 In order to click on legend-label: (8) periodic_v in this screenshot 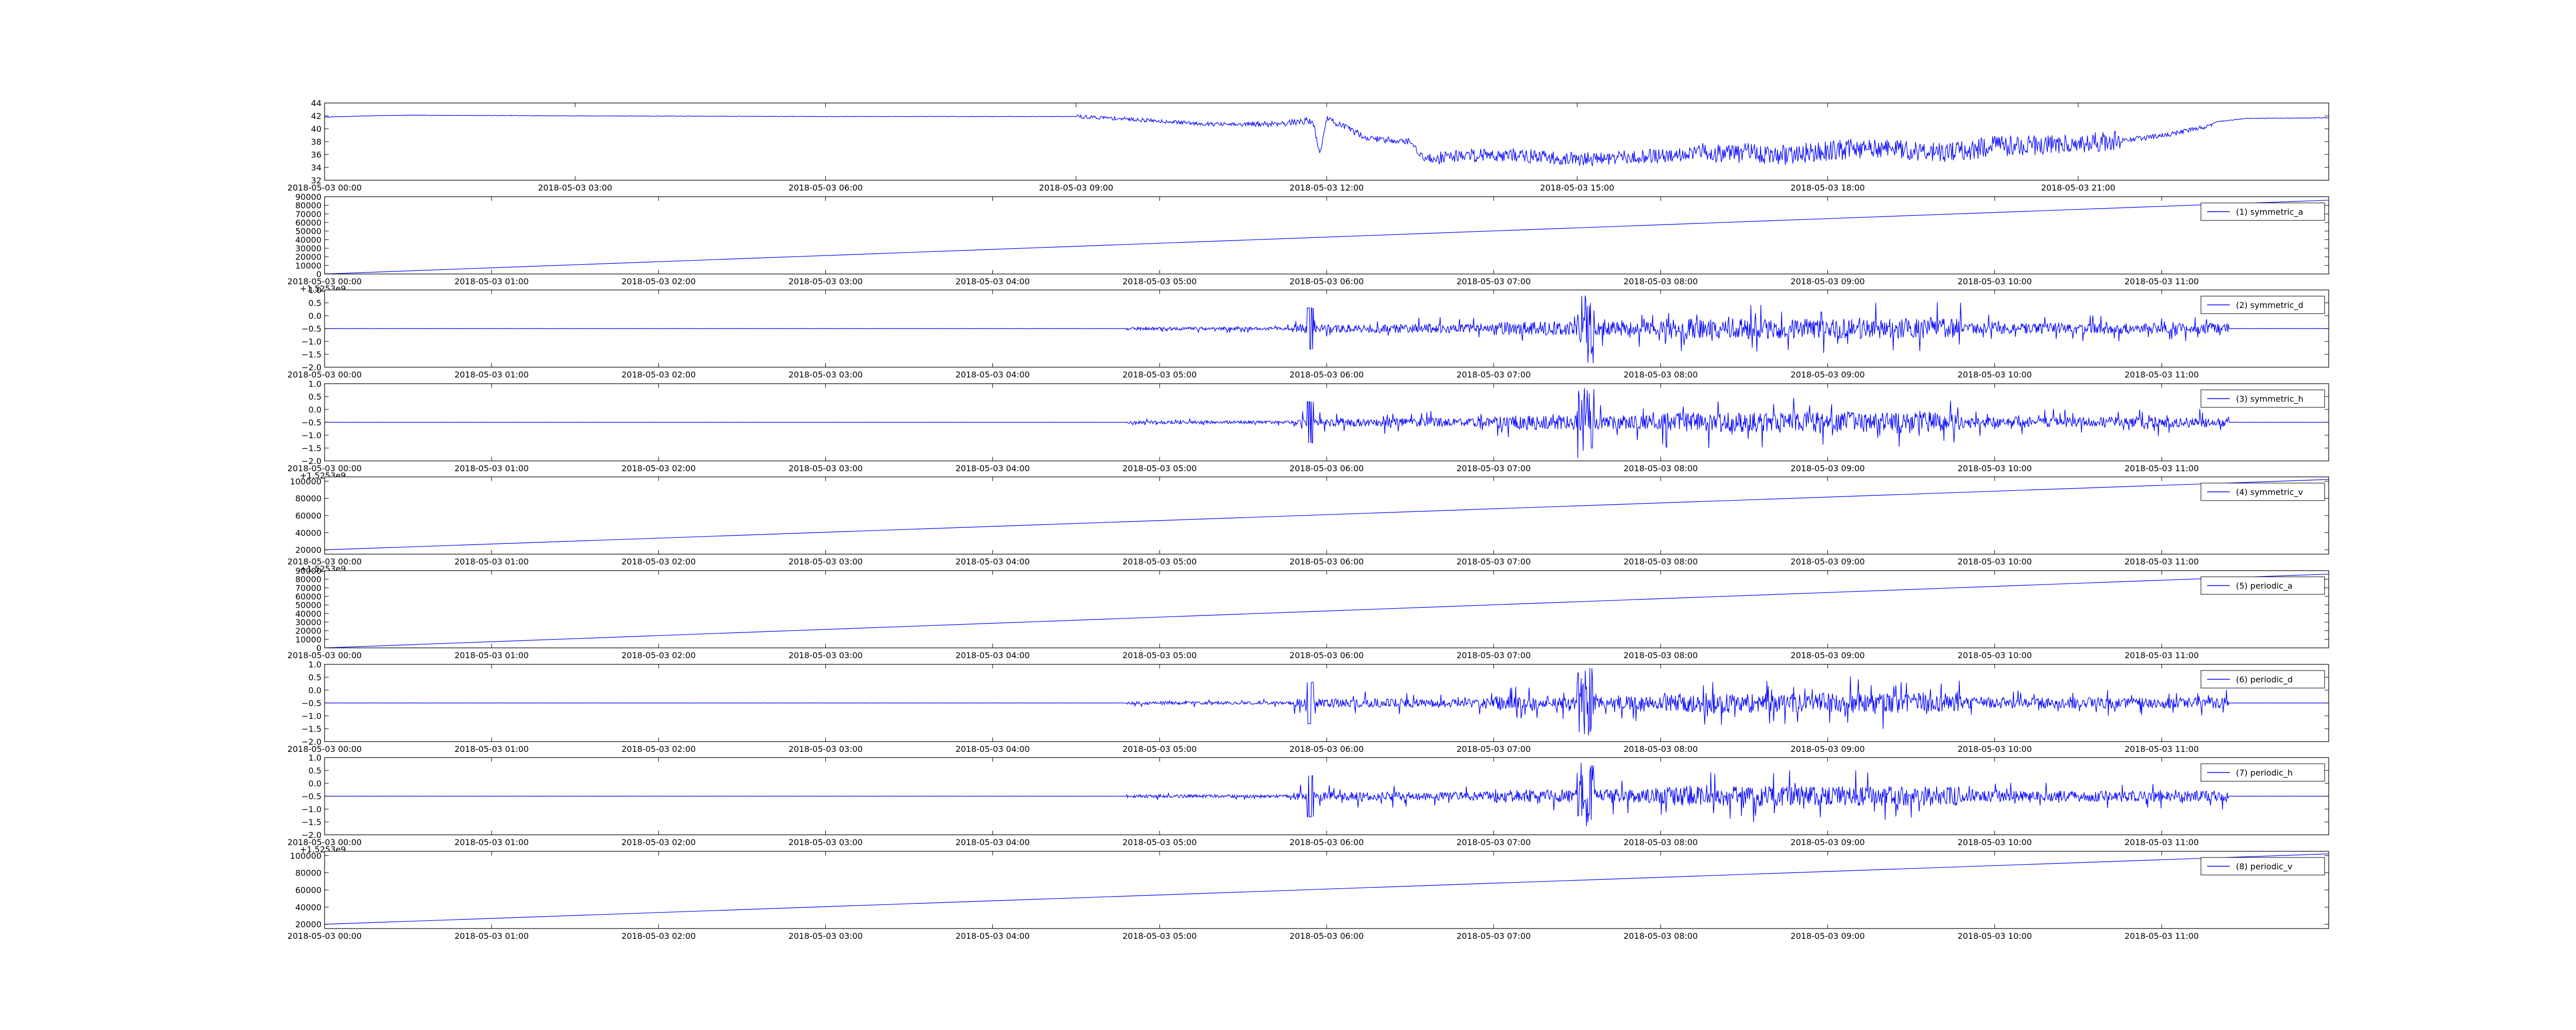, I will do `click(2264, 867)`.